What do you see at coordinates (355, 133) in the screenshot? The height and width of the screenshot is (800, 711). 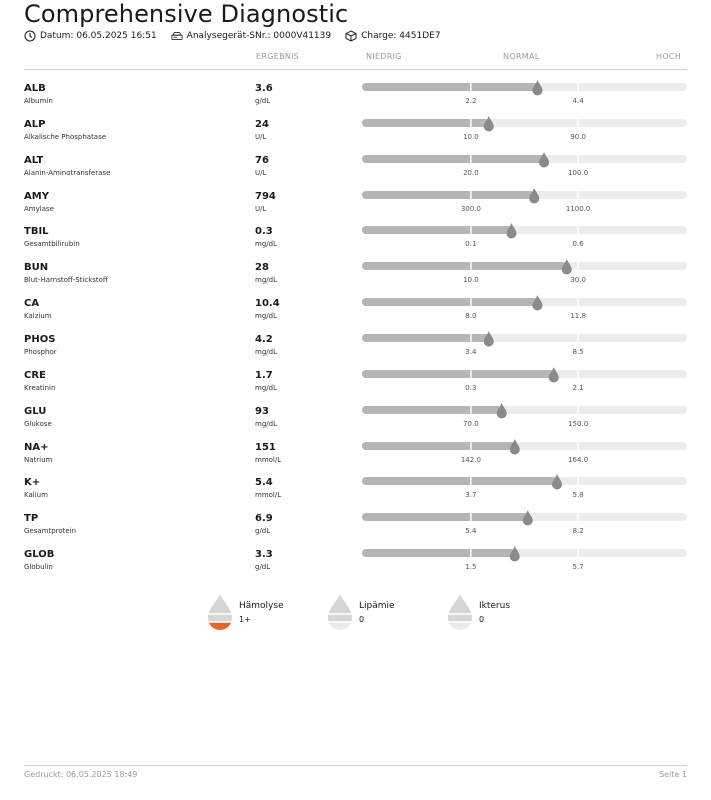 I see `table-row: ALP Alkalische Phosphatase 24 U/L 10.0 90.0` at bounding box center [355, 133].